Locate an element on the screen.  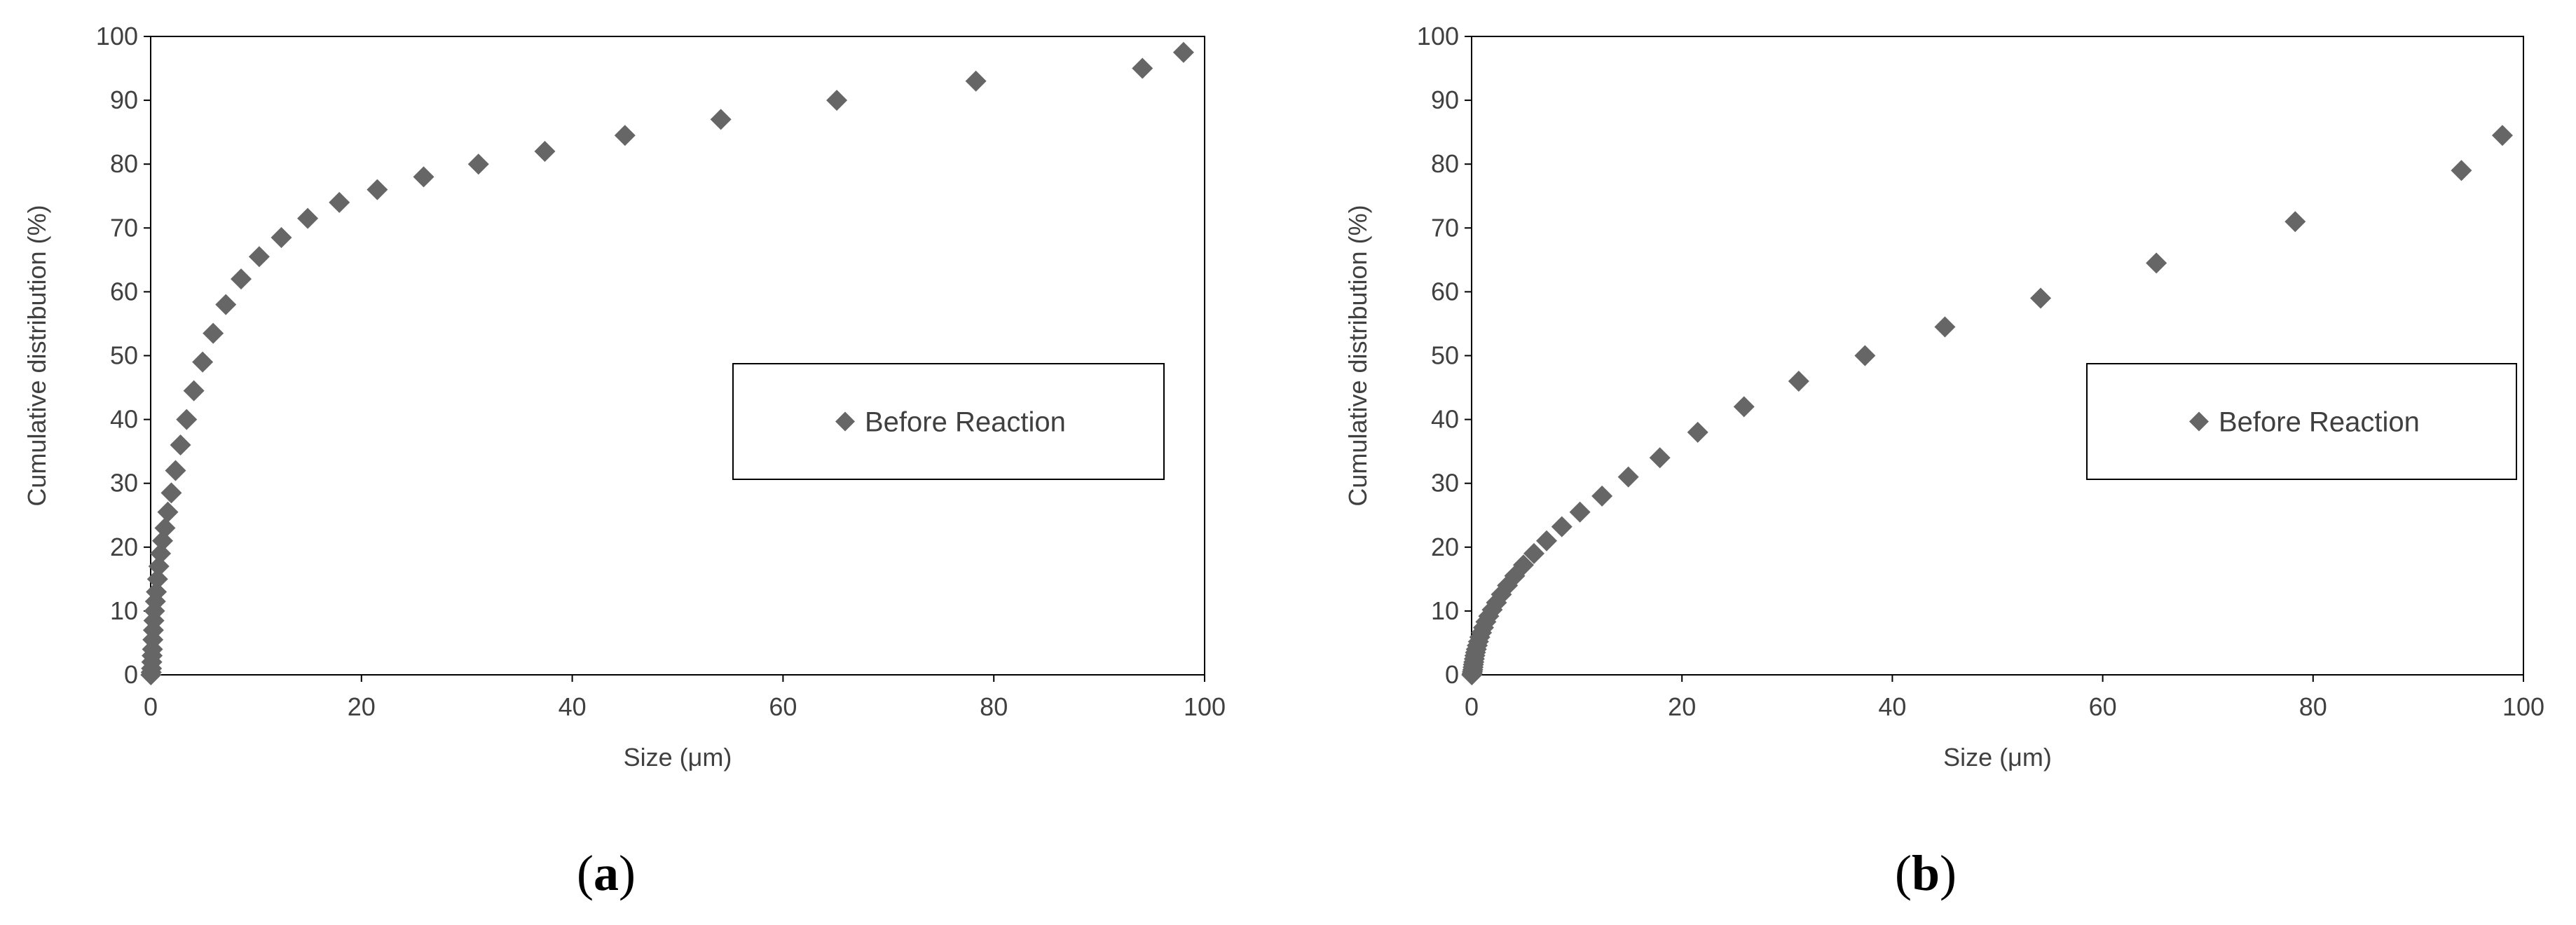
panel-label-a: (a) is located at coordinates (607, 873).